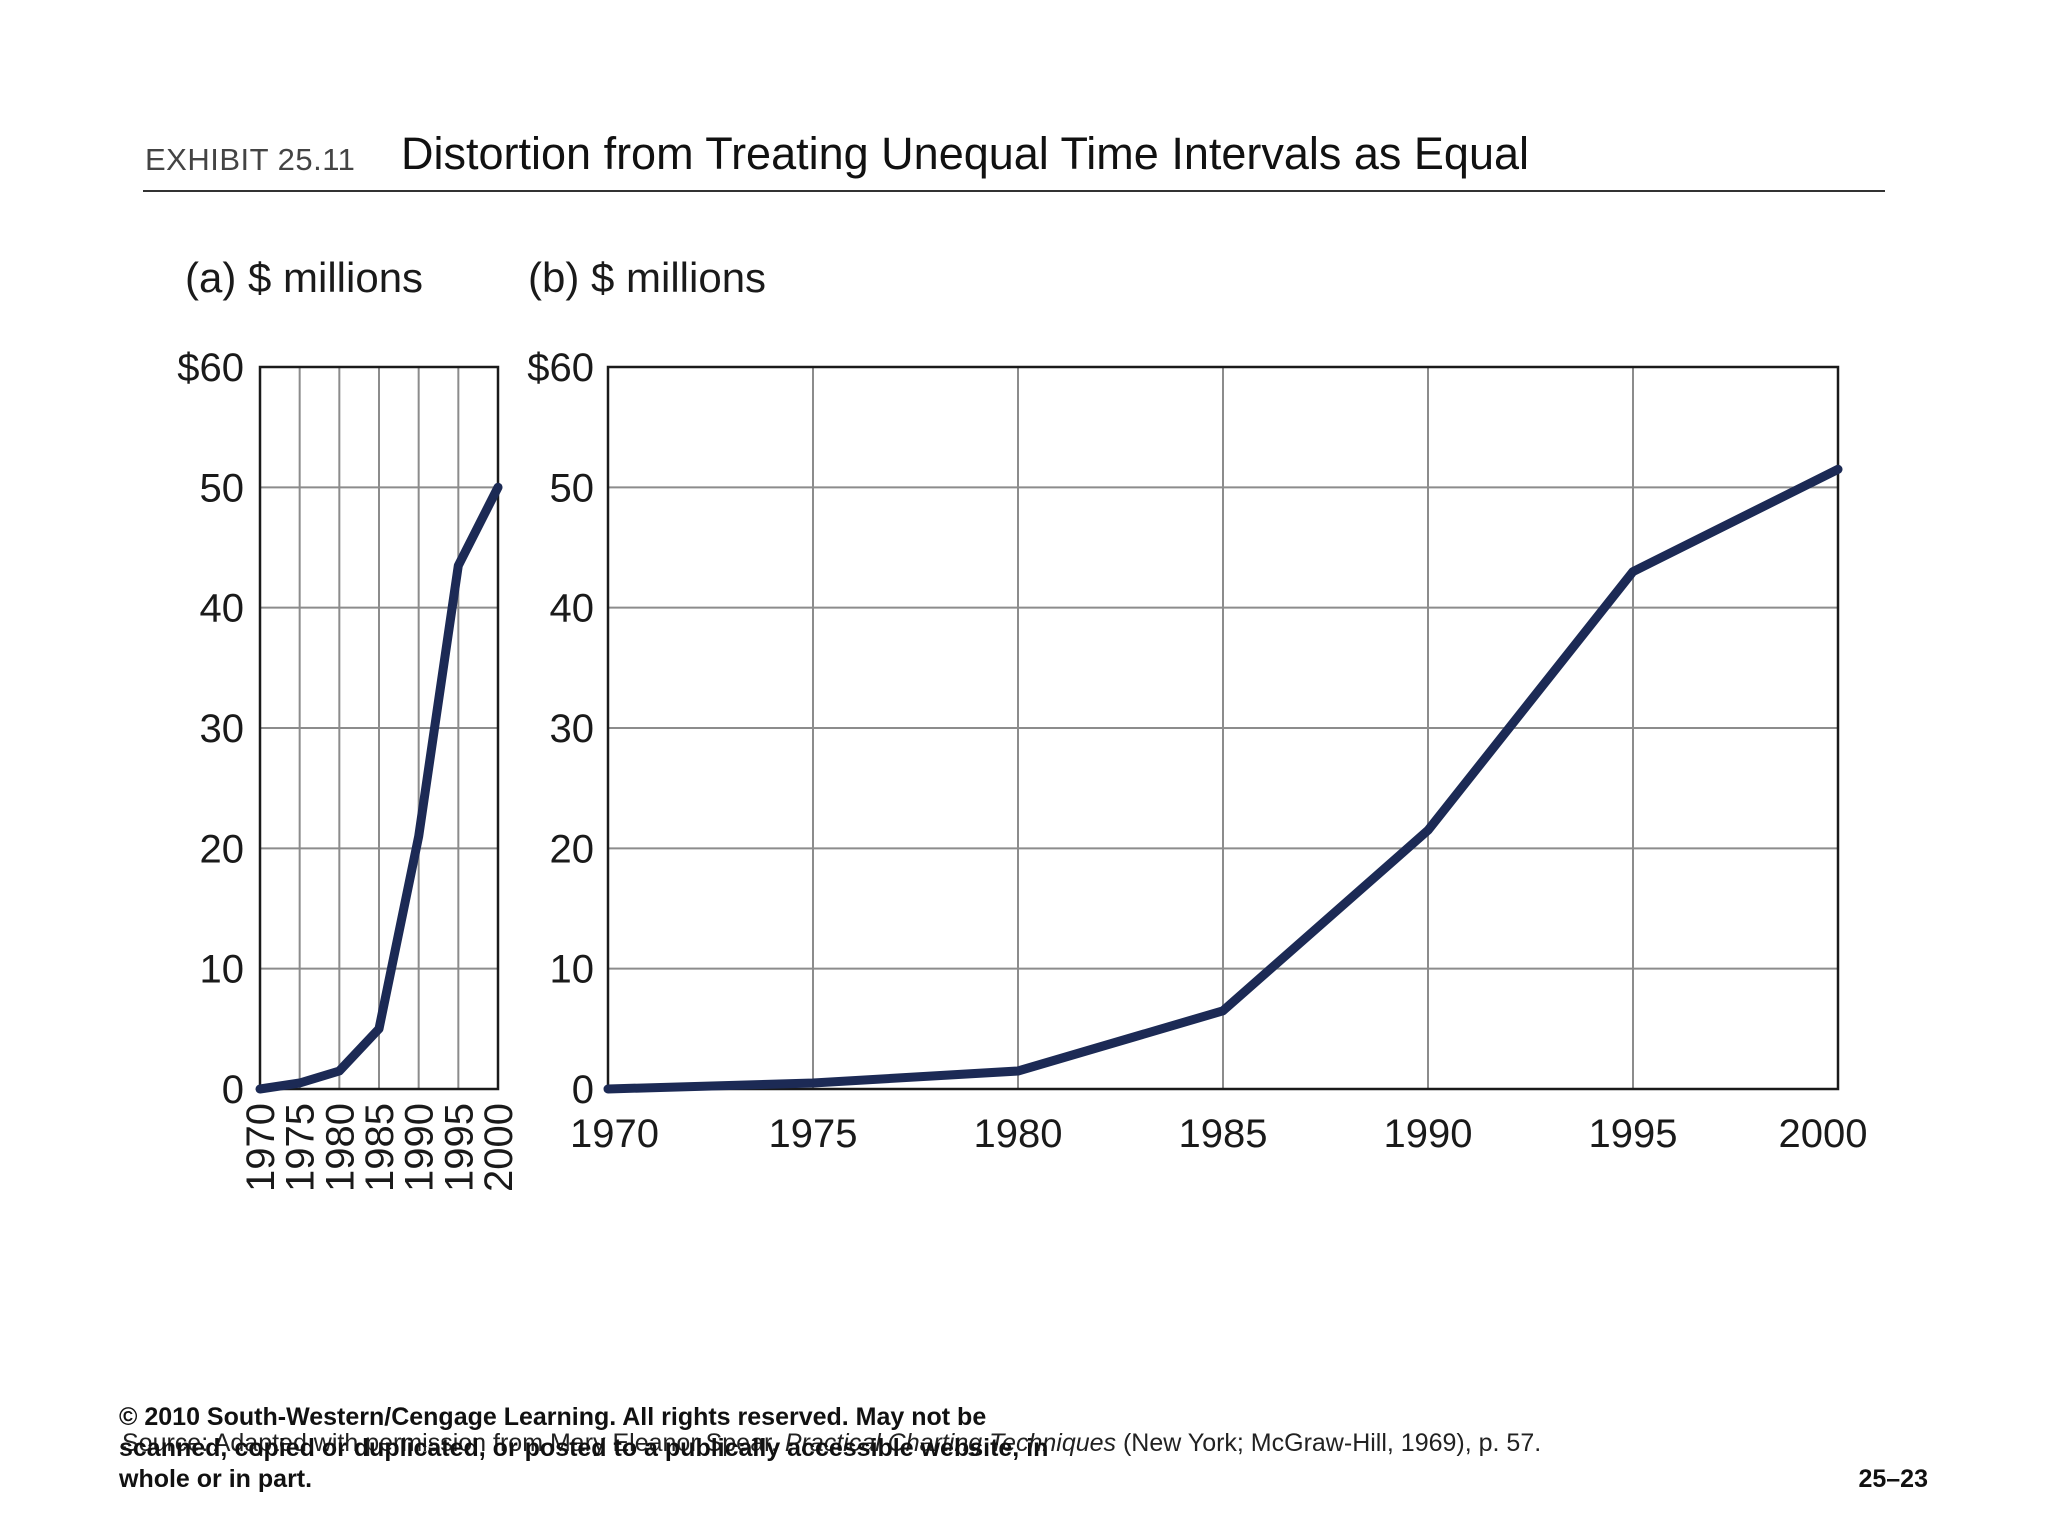 Image resolution: width=2048 pixels, height=1536 pixels. Describe the element at coordinates (572, 970) in the screenshot. I see `y-tick-label-b: 10` at that location.